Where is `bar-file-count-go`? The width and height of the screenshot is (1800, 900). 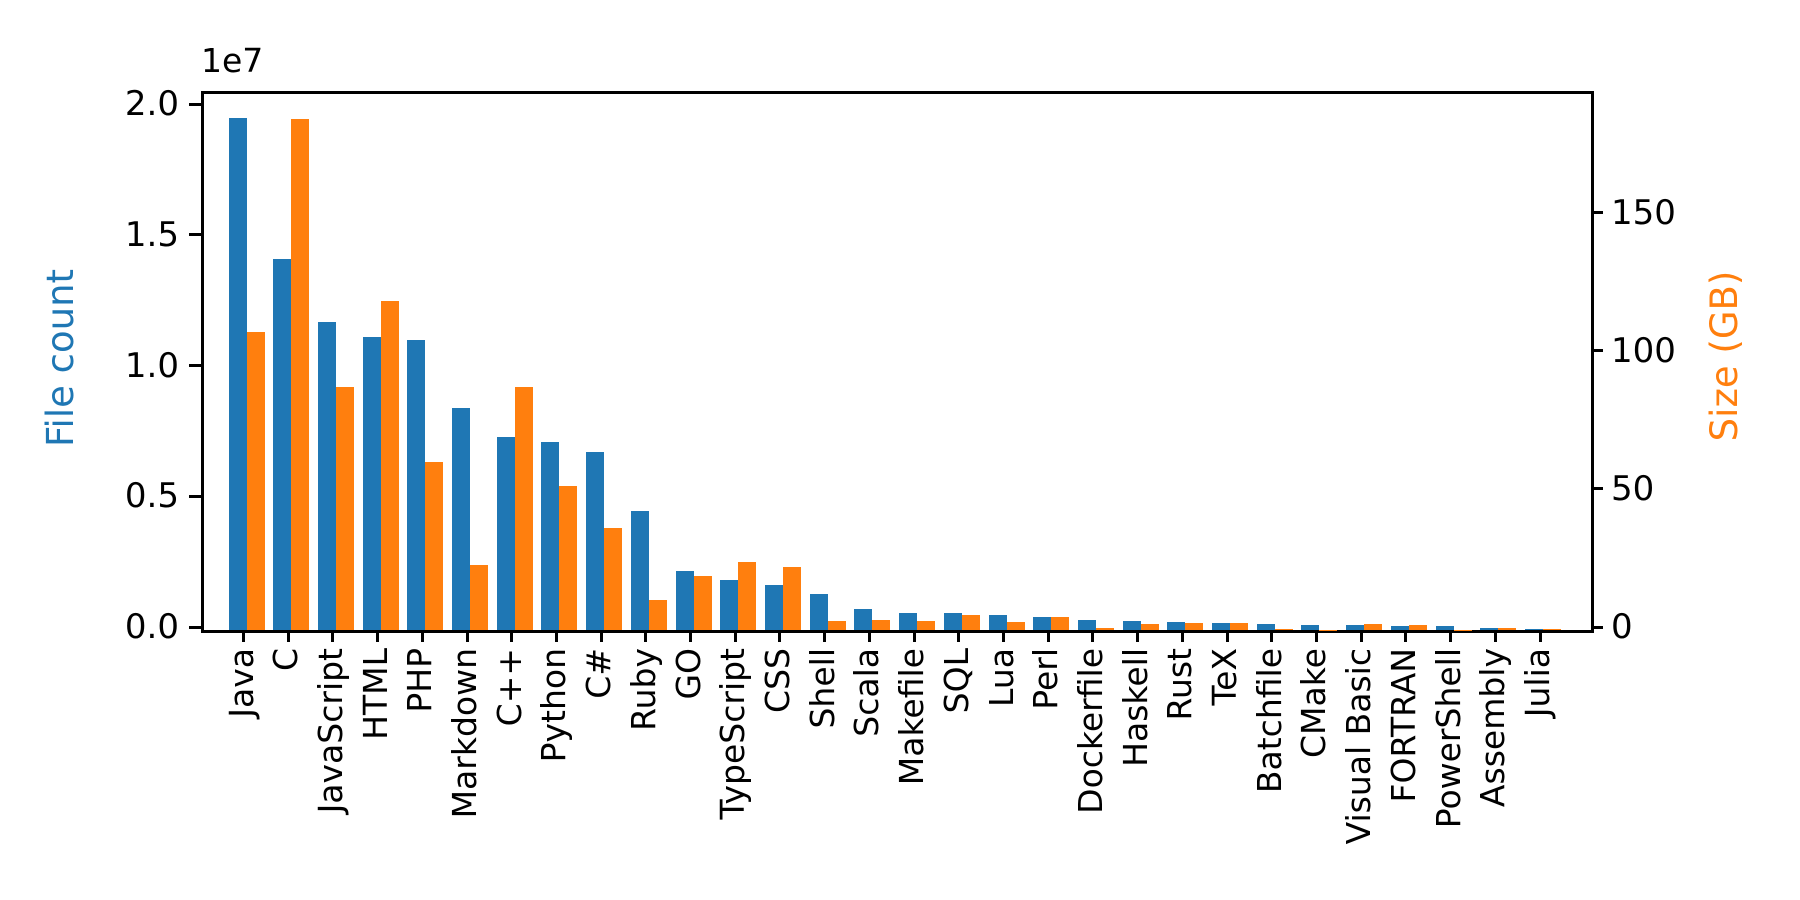 bar-file-count-go is located at coordinates (684, 600).